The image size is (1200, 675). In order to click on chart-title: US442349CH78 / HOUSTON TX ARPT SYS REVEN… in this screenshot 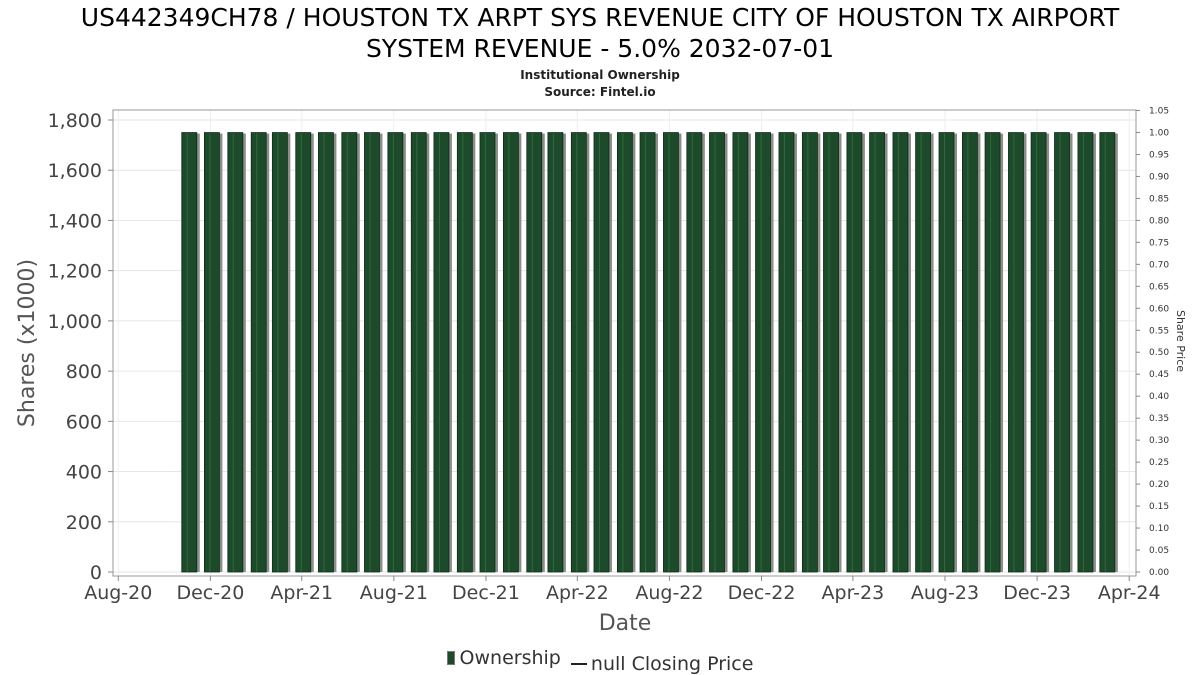, I will do `click(600, 33)`.